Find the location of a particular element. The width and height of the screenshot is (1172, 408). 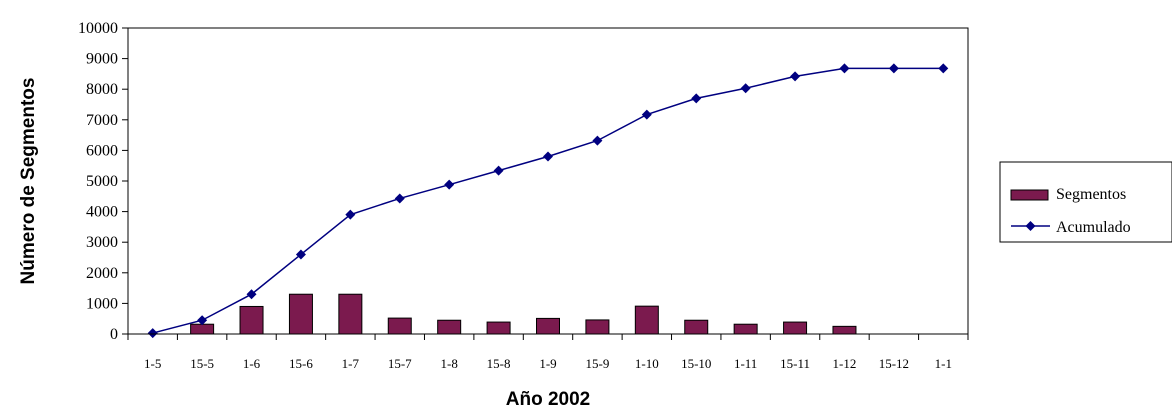

y-tick-label: 4000 is located at coordinates (102, 212).